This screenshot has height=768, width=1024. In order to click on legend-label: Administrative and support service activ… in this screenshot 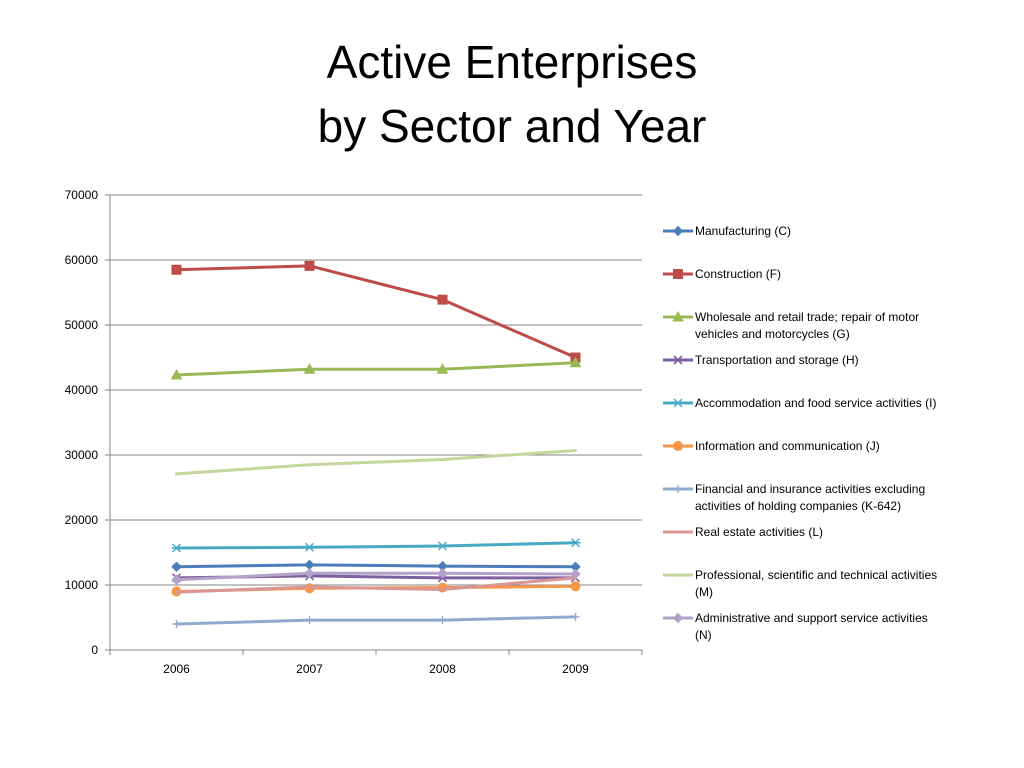, I will do `click(811, 618)`.